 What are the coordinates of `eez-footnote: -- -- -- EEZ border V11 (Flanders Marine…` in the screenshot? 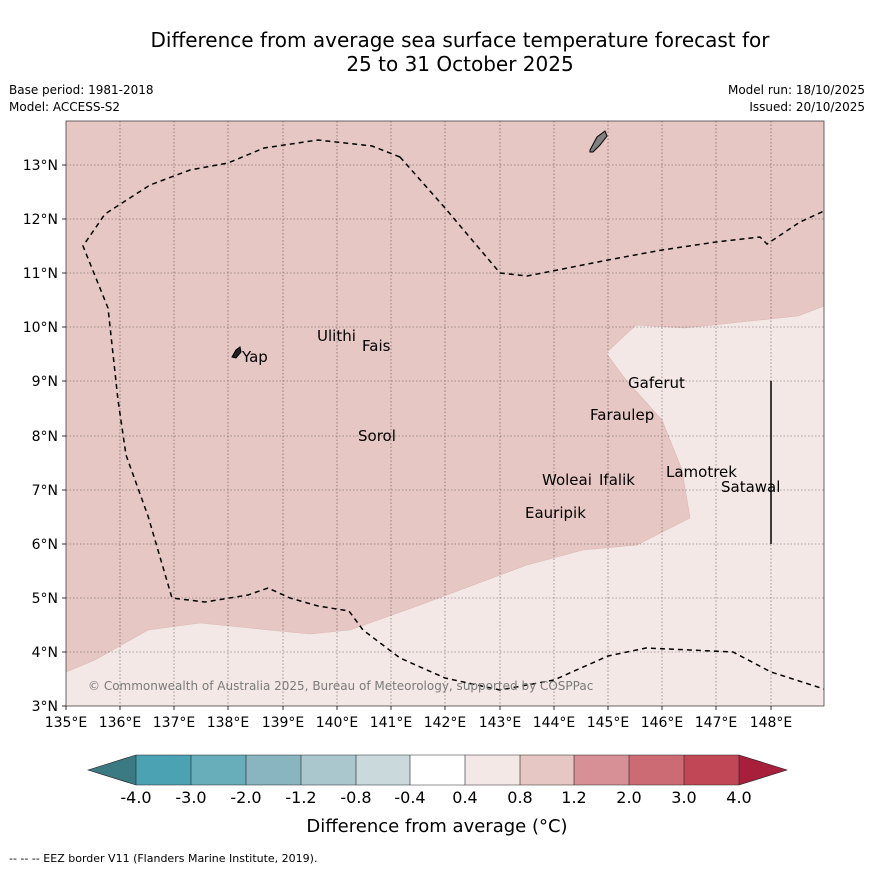 It's located at (163, 858).